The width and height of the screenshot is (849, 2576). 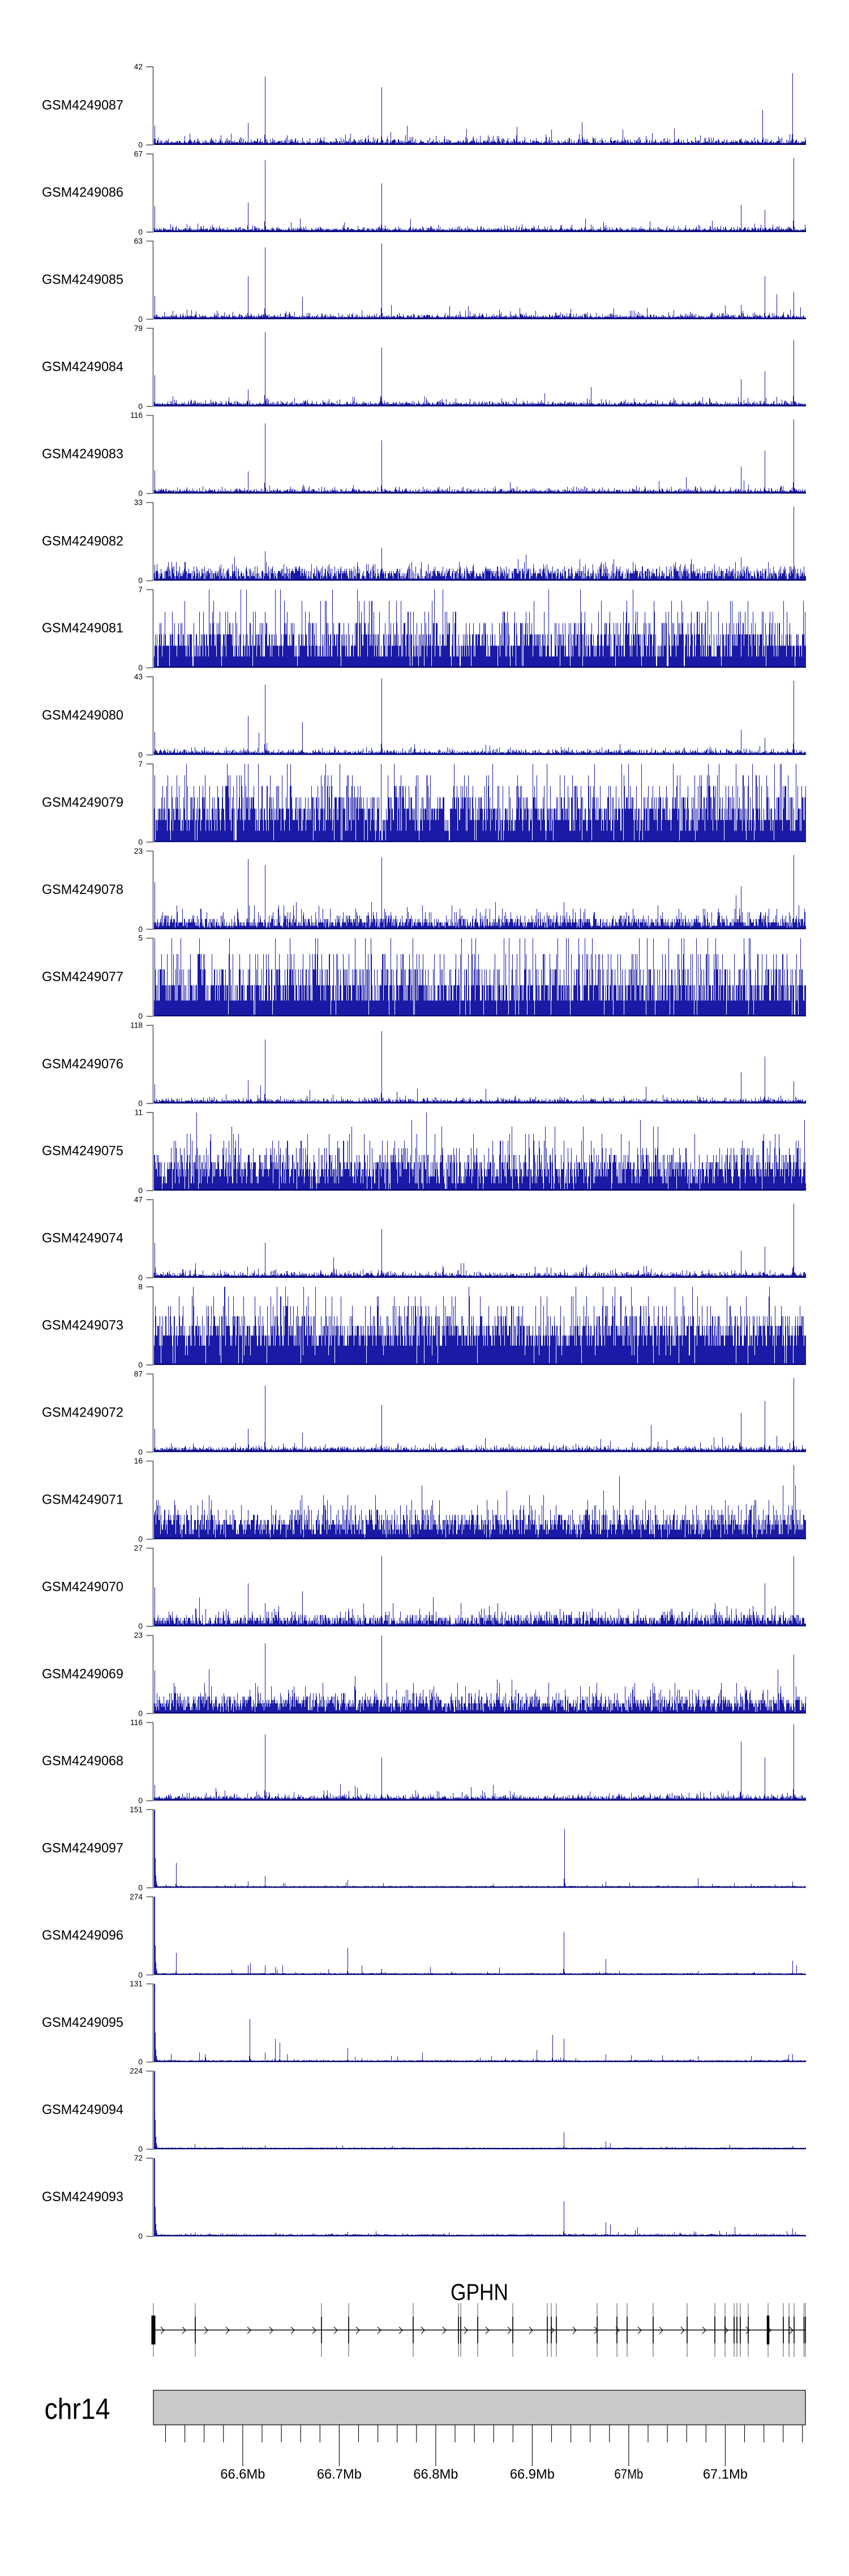 I want to click on svg-text: GSM4249070, so click(x=82, y=1586).